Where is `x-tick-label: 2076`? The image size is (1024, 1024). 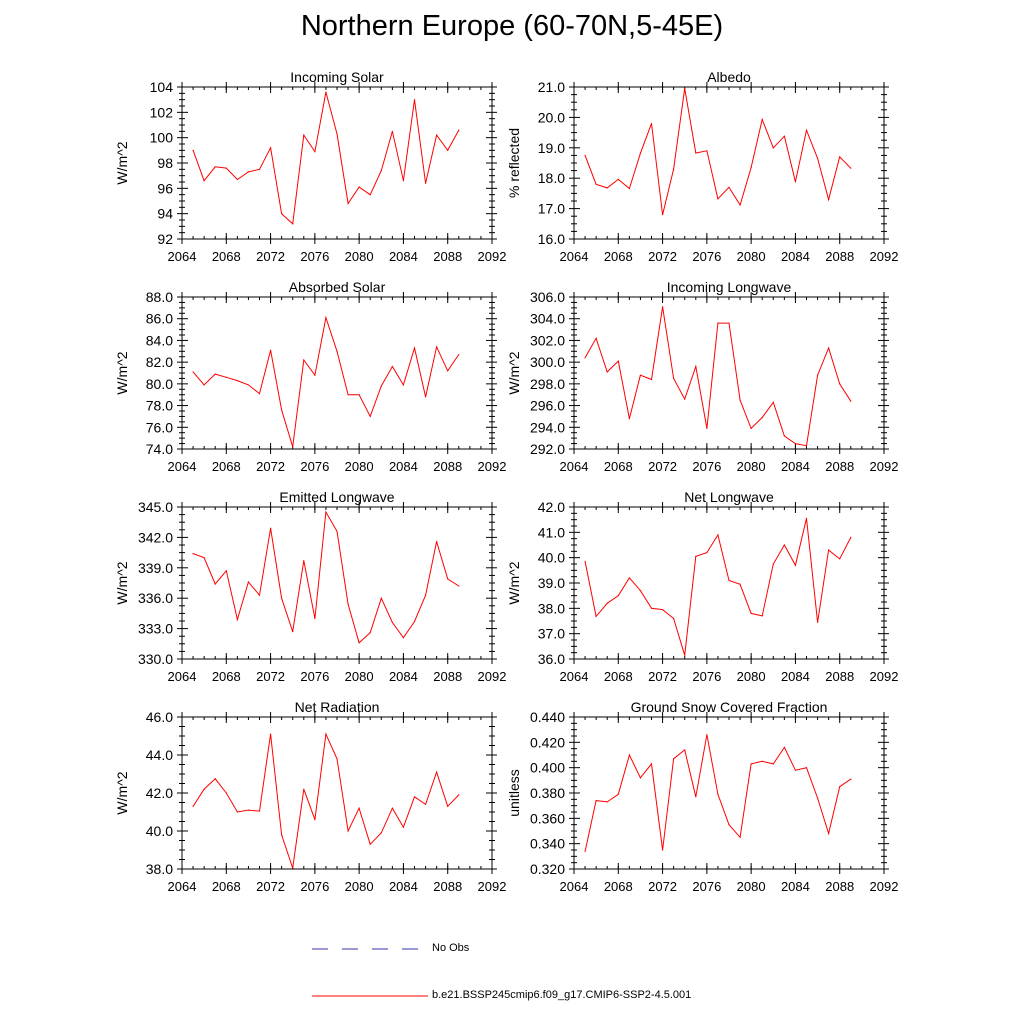 x-tick-label: 2076 is located at coordinates (706, 466).